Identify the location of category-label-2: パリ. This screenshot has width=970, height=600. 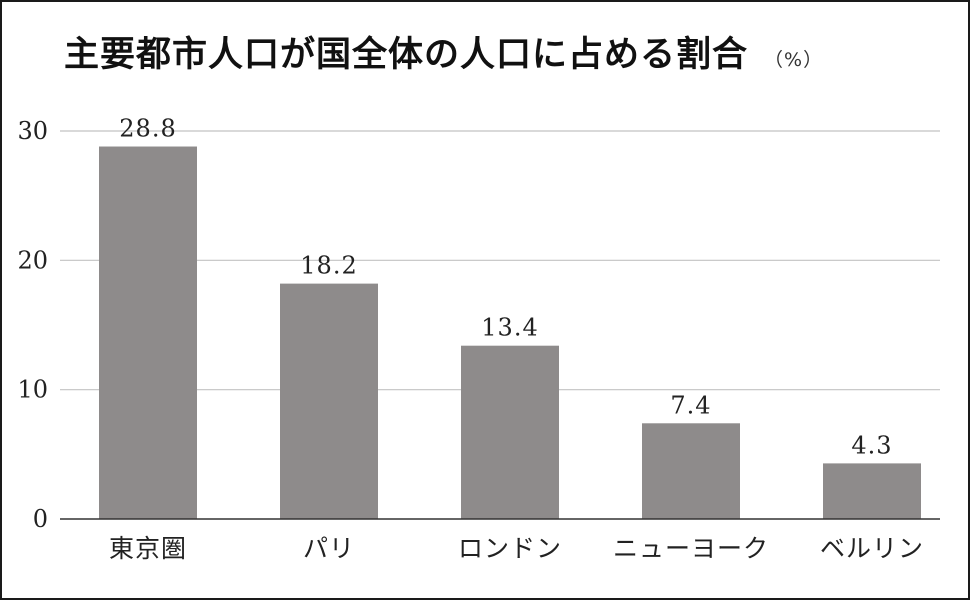
(329, 548).